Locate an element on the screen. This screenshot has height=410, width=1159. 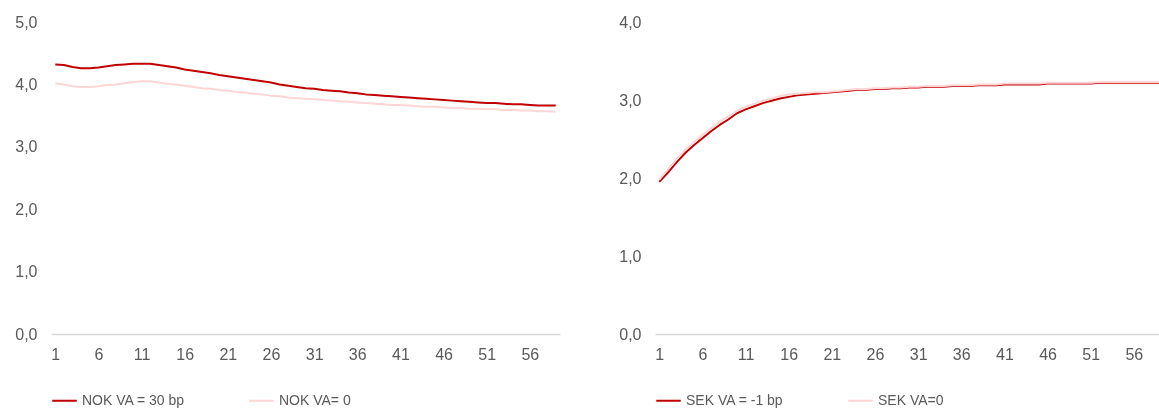
y-tick-label: 5,0 is located at coordinates (26, 22).